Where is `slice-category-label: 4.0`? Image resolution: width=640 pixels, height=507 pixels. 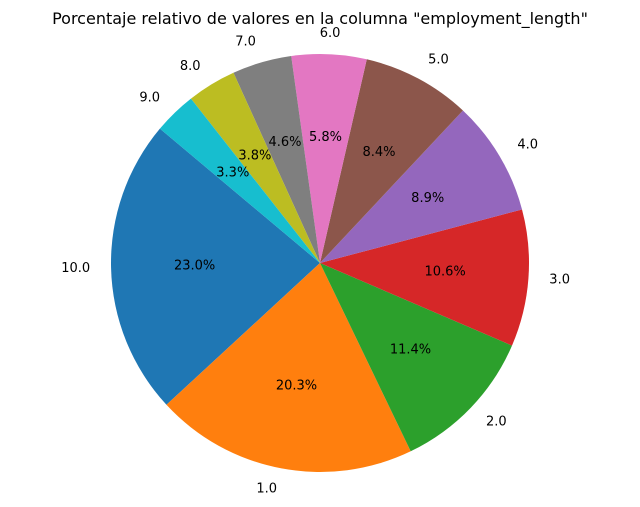 slice-category-label: 4.0 is located at coordinates (527, 145).